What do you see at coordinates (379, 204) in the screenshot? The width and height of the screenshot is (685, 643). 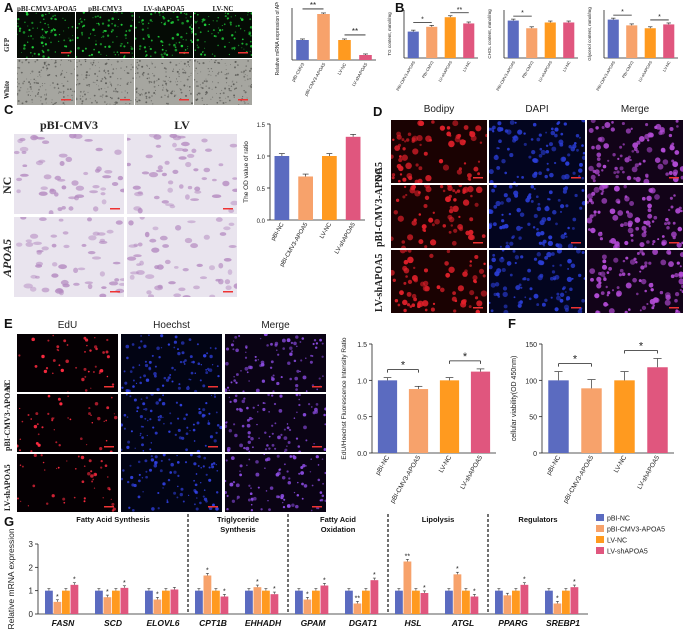 I see `panel-d-row-label: pBI-CMV3-APOA5` at bounding box center [379, 204].